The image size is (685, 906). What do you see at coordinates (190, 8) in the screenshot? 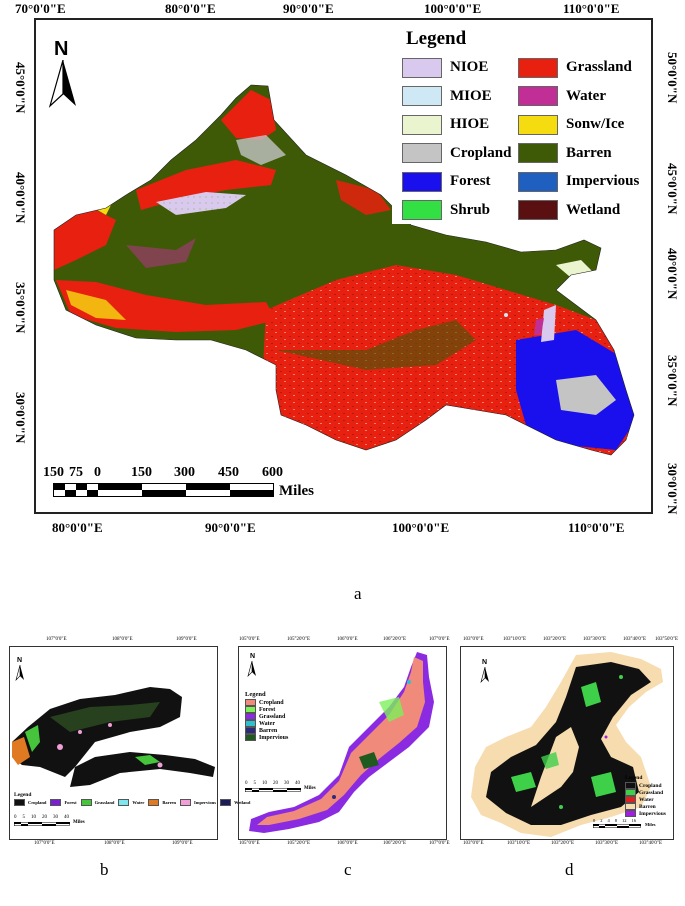
I see `main-top-tick: 80°0'0"E` at bounding box center [190, 8].